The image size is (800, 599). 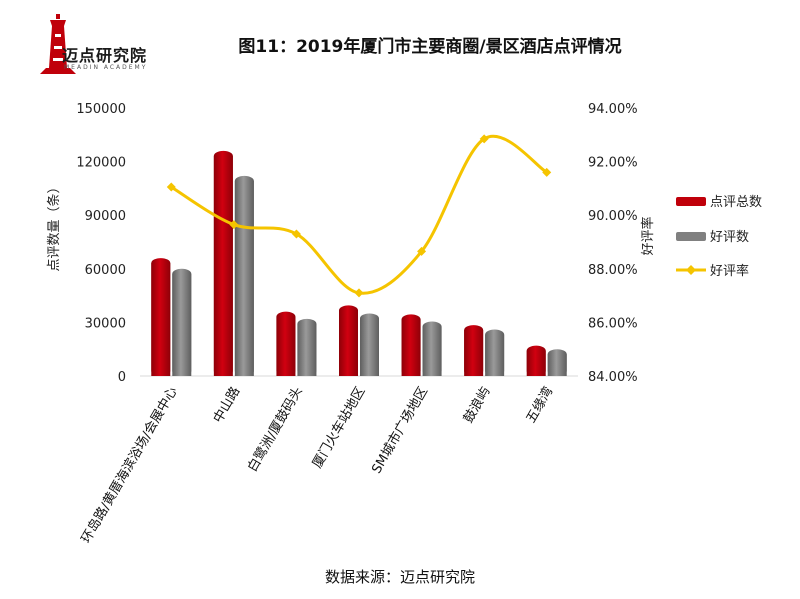 What do you see at coordinates (729, 271) in the screenshot?
I see `legend-label: 好评率` at bounding box center [729, 271].